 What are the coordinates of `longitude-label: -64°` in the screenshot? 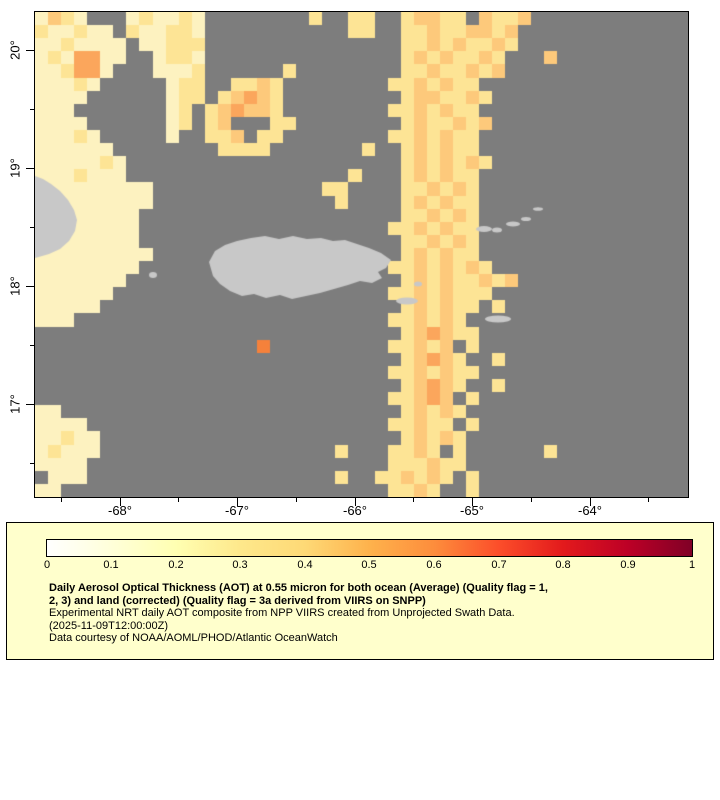 It's located at (590, 510).